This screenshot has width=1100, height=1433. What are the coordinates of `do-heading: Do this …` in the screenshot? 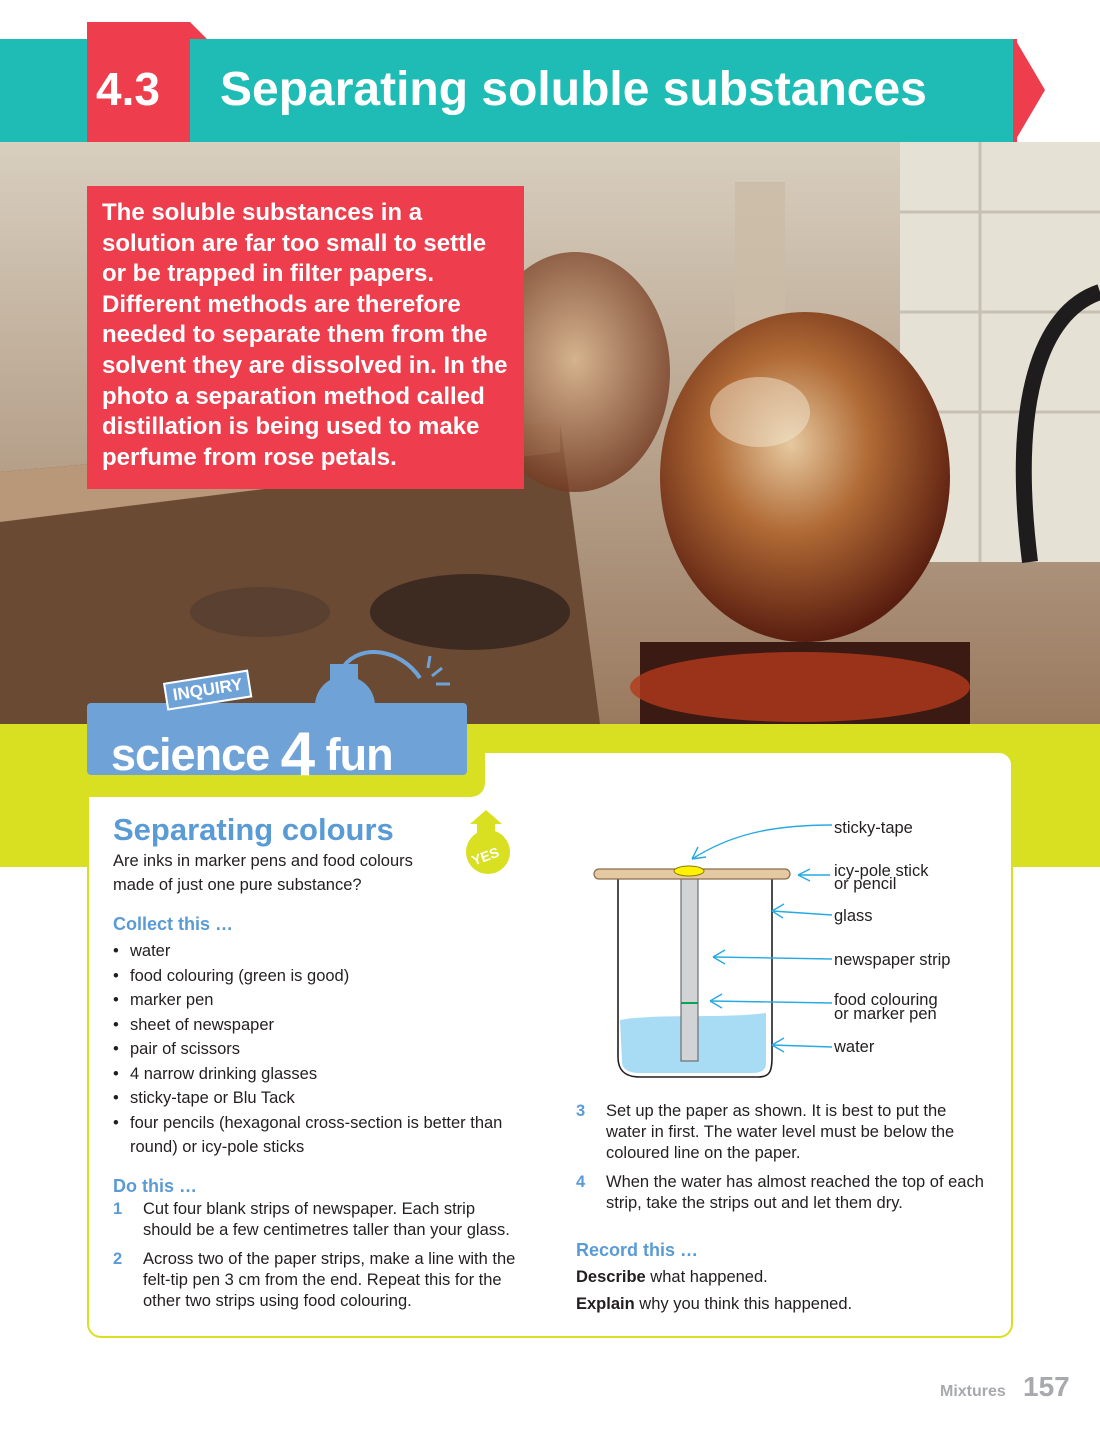 It's located at (155, 1186).